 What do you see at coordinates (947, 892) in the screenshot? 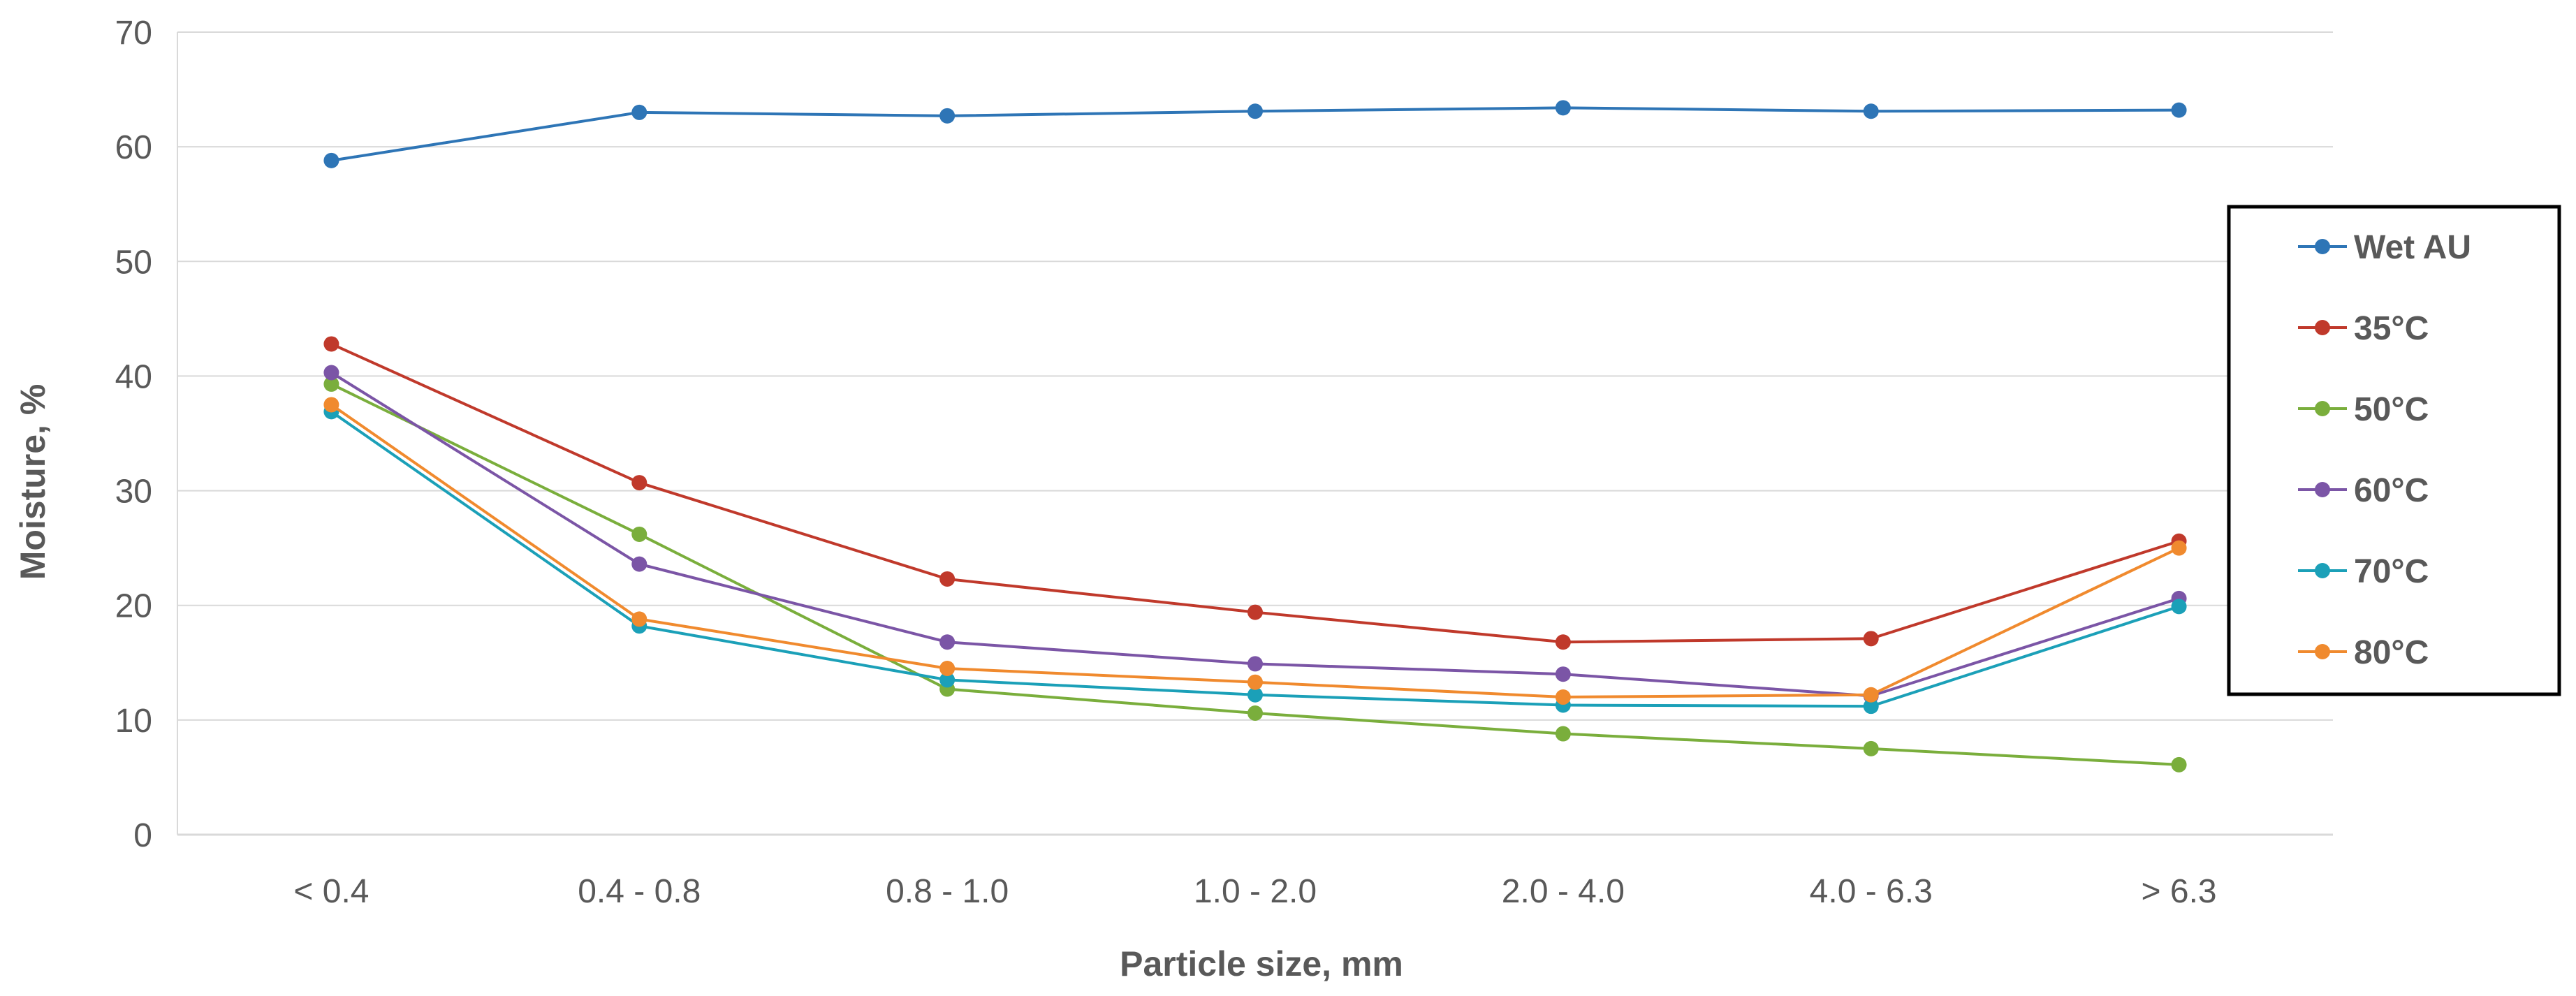
I see `x-tick-label: 0.8 - 1.0` at bounding box center [947, 892].